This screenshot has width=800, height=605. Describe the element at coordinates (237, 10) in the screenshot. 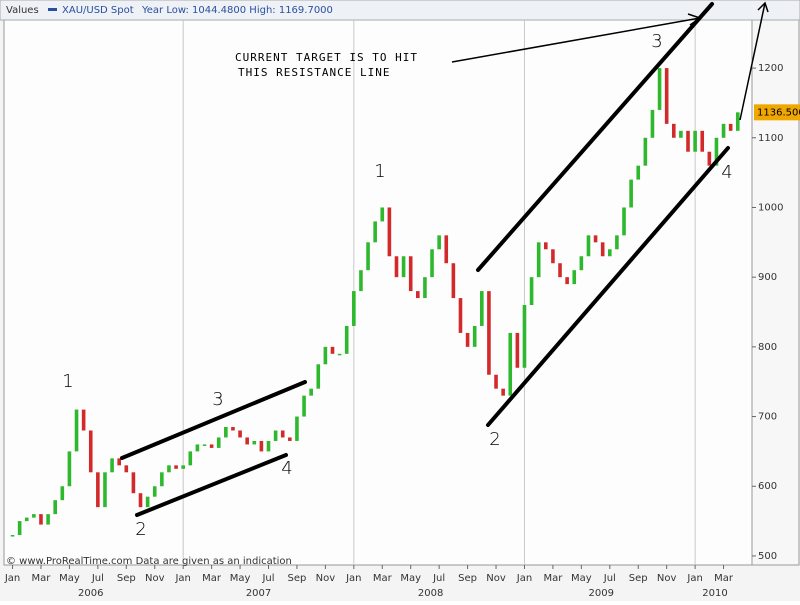

I see `header-range: Year Low: 1044.4800 High: 1169.7000` at that location.